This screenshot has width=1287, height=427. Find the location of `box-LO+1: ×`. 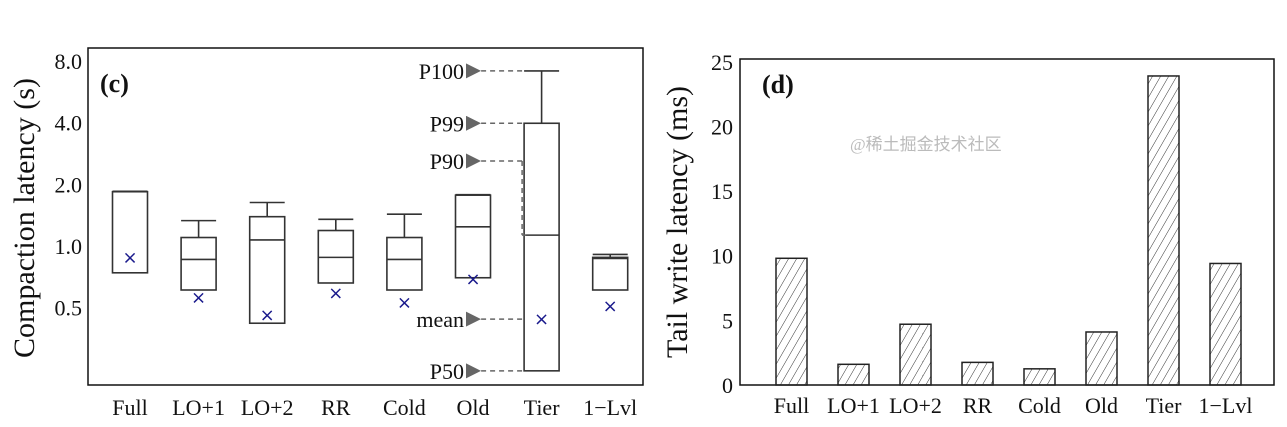

box-LO+1: × is located at coordinates (198, 264).